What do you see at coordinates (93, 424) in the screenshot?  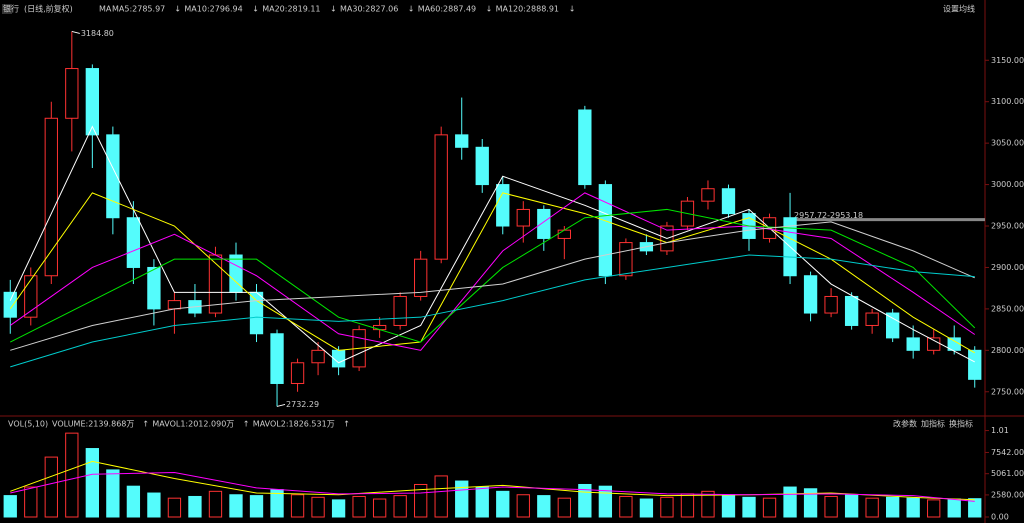 I see `legend-entry: VOLUME:2139.868万` at bounding box center [93, 424].